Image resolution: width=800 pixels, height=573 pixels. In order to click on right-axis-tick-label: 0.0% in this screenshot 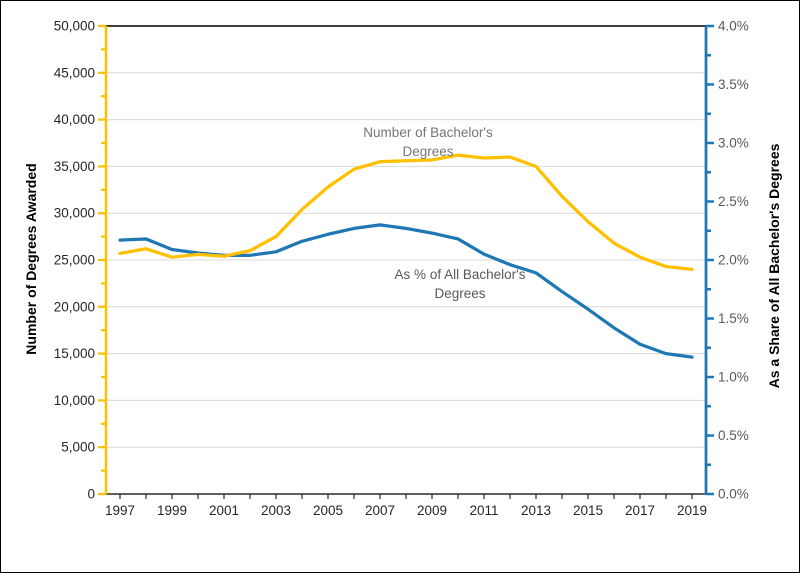, I will do `click(733, 494)`.